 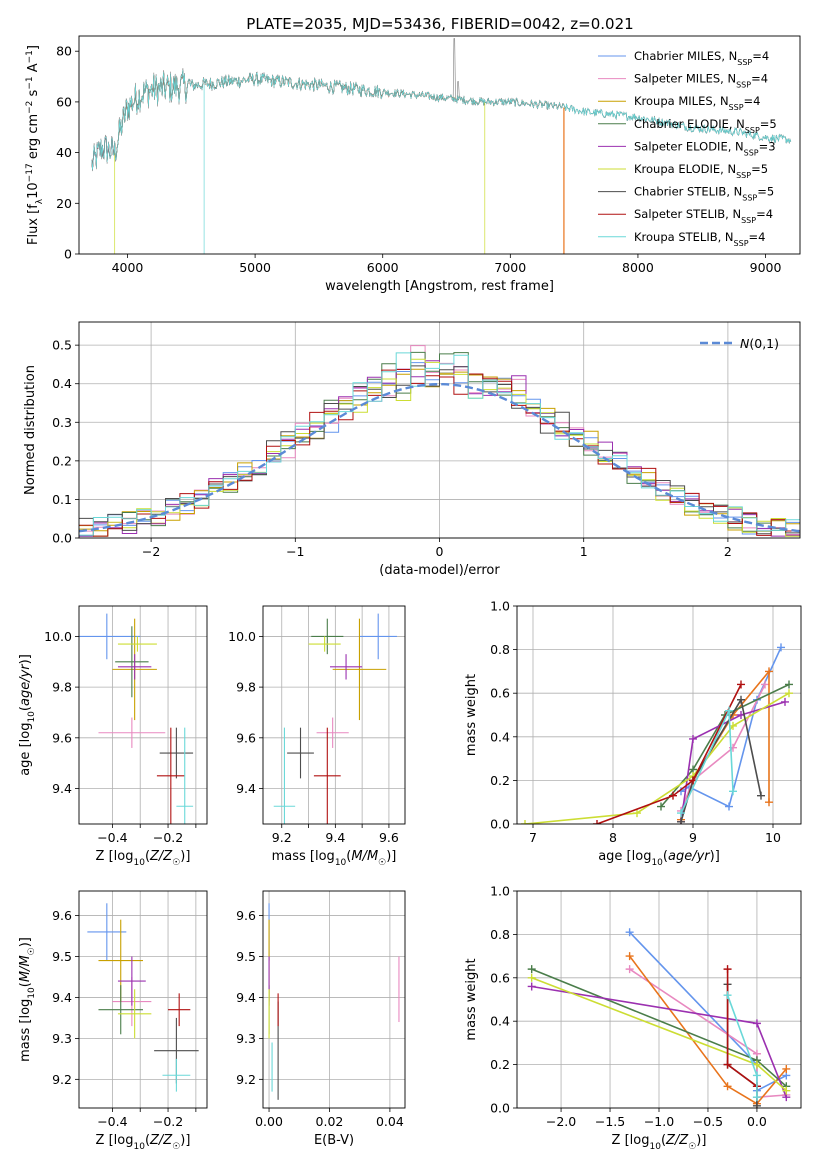 I want to click on age-vs-mass-marks, so click(x=335, y=718).